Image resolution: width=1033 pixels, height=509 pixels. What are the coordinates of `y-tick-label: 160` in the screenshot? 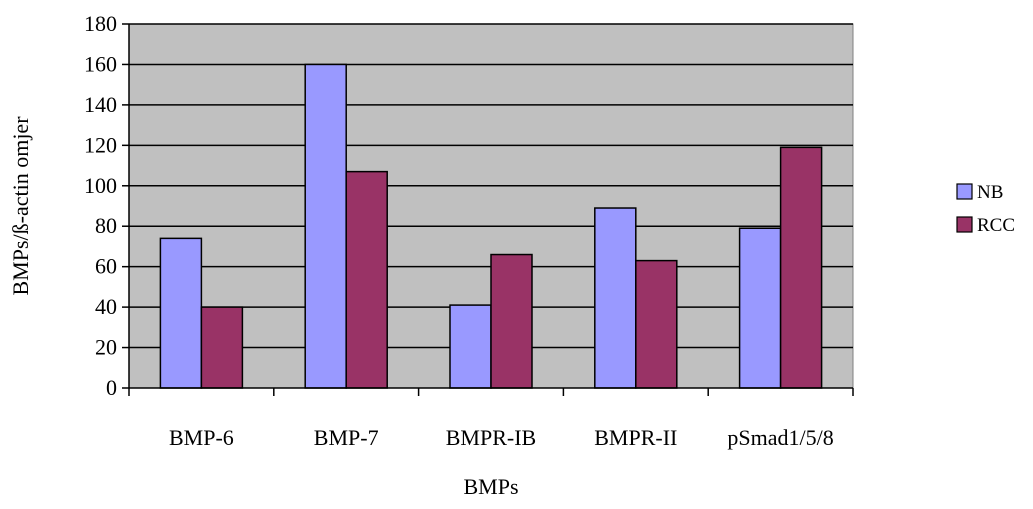 It's located at (100, 63).